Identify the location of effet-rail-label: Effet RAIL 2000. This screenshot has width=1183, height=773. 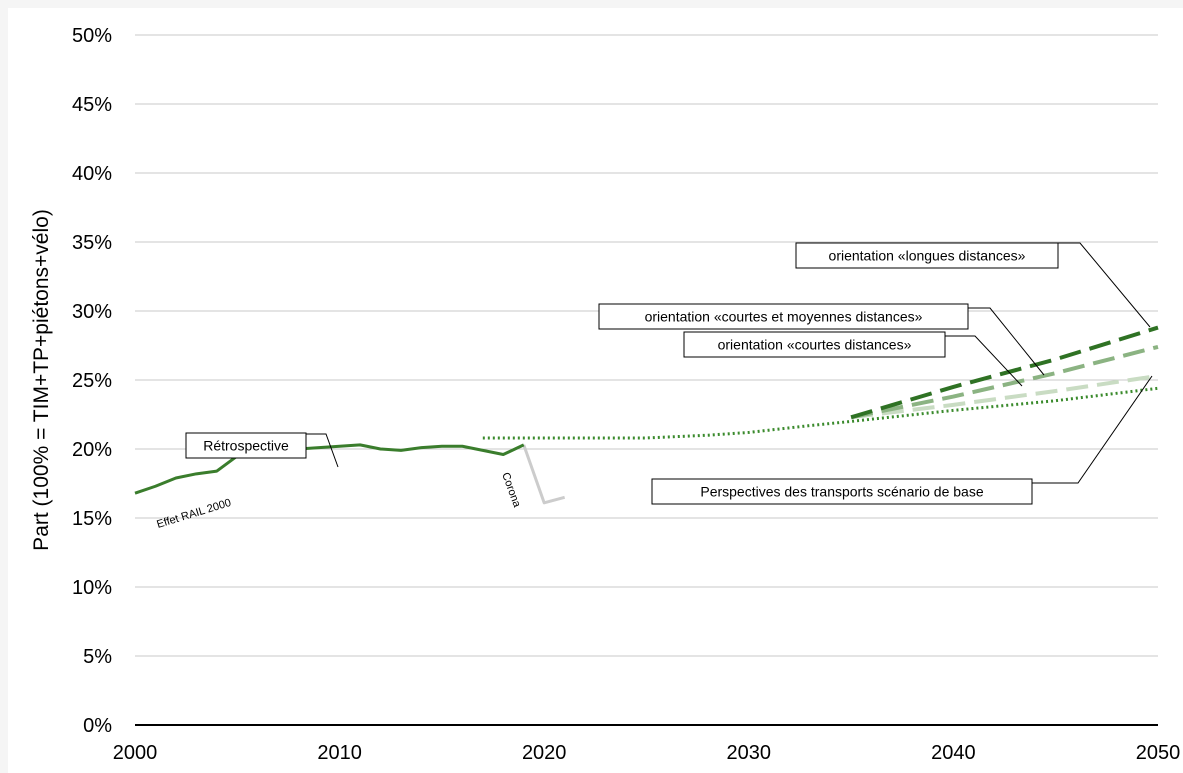
(193, 514).